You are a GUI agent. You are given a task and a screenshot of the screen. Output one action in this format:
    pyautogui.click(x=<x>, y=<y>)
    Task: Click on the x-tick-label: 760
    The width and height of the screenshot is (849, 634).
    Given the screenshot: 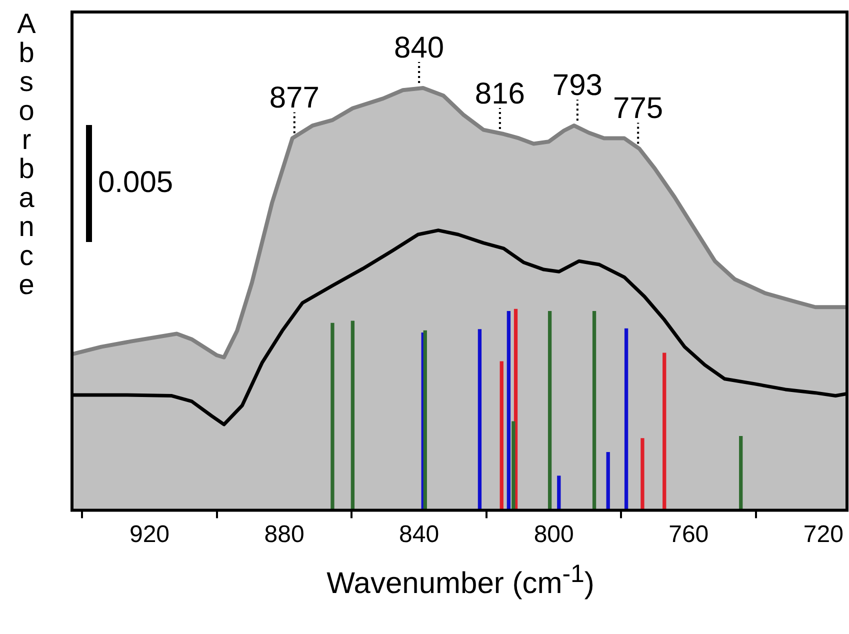 What is the action you would take?
    pyautogui.click(x=688, y=534)
    